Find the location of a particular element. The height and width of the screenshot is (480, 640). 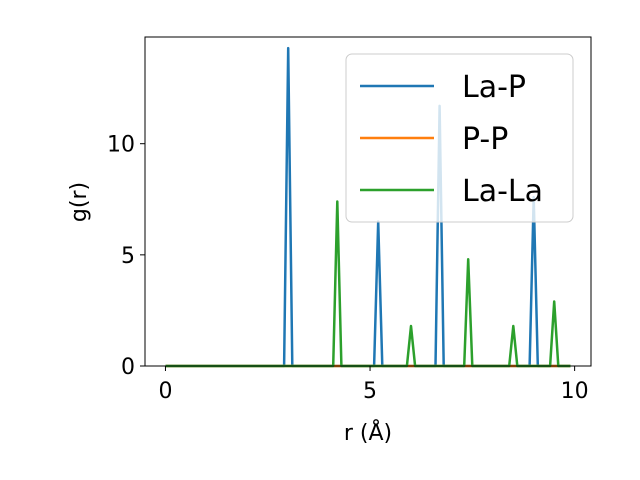

y-tick-label: 5 is located at coordinates (128, 256).